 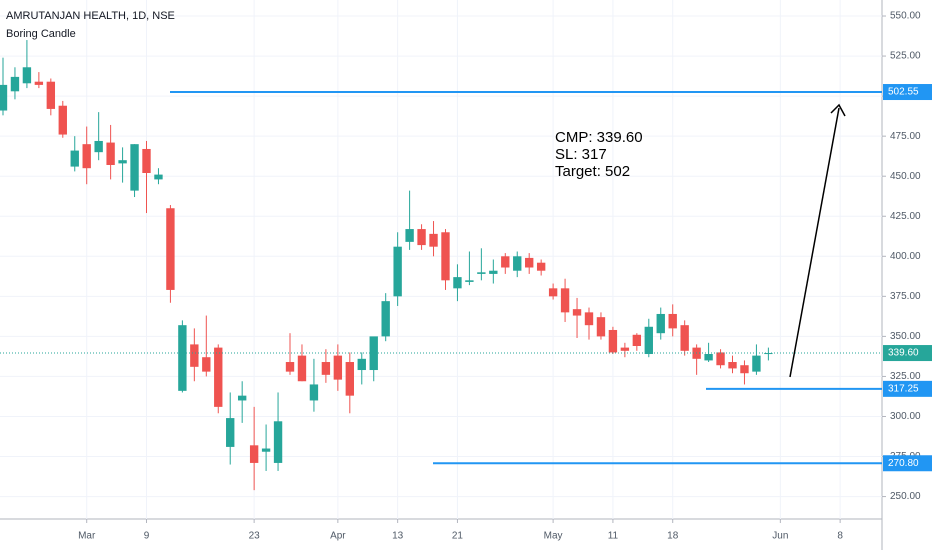 What do you see at coordinates (90, 16) in the screenshot?
I see `chart-title: AMRUTANJAN HEALTH, 1D, NSE` at bounding box center [90, 16].